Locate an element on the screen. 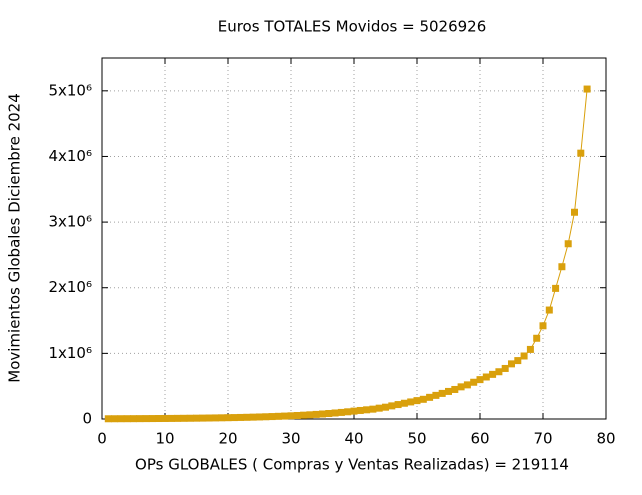 This screenshot has height=495, width=642. y-axis-label: Movimientos Globales Diciembre 2024 is located at coordinates (15, 237).